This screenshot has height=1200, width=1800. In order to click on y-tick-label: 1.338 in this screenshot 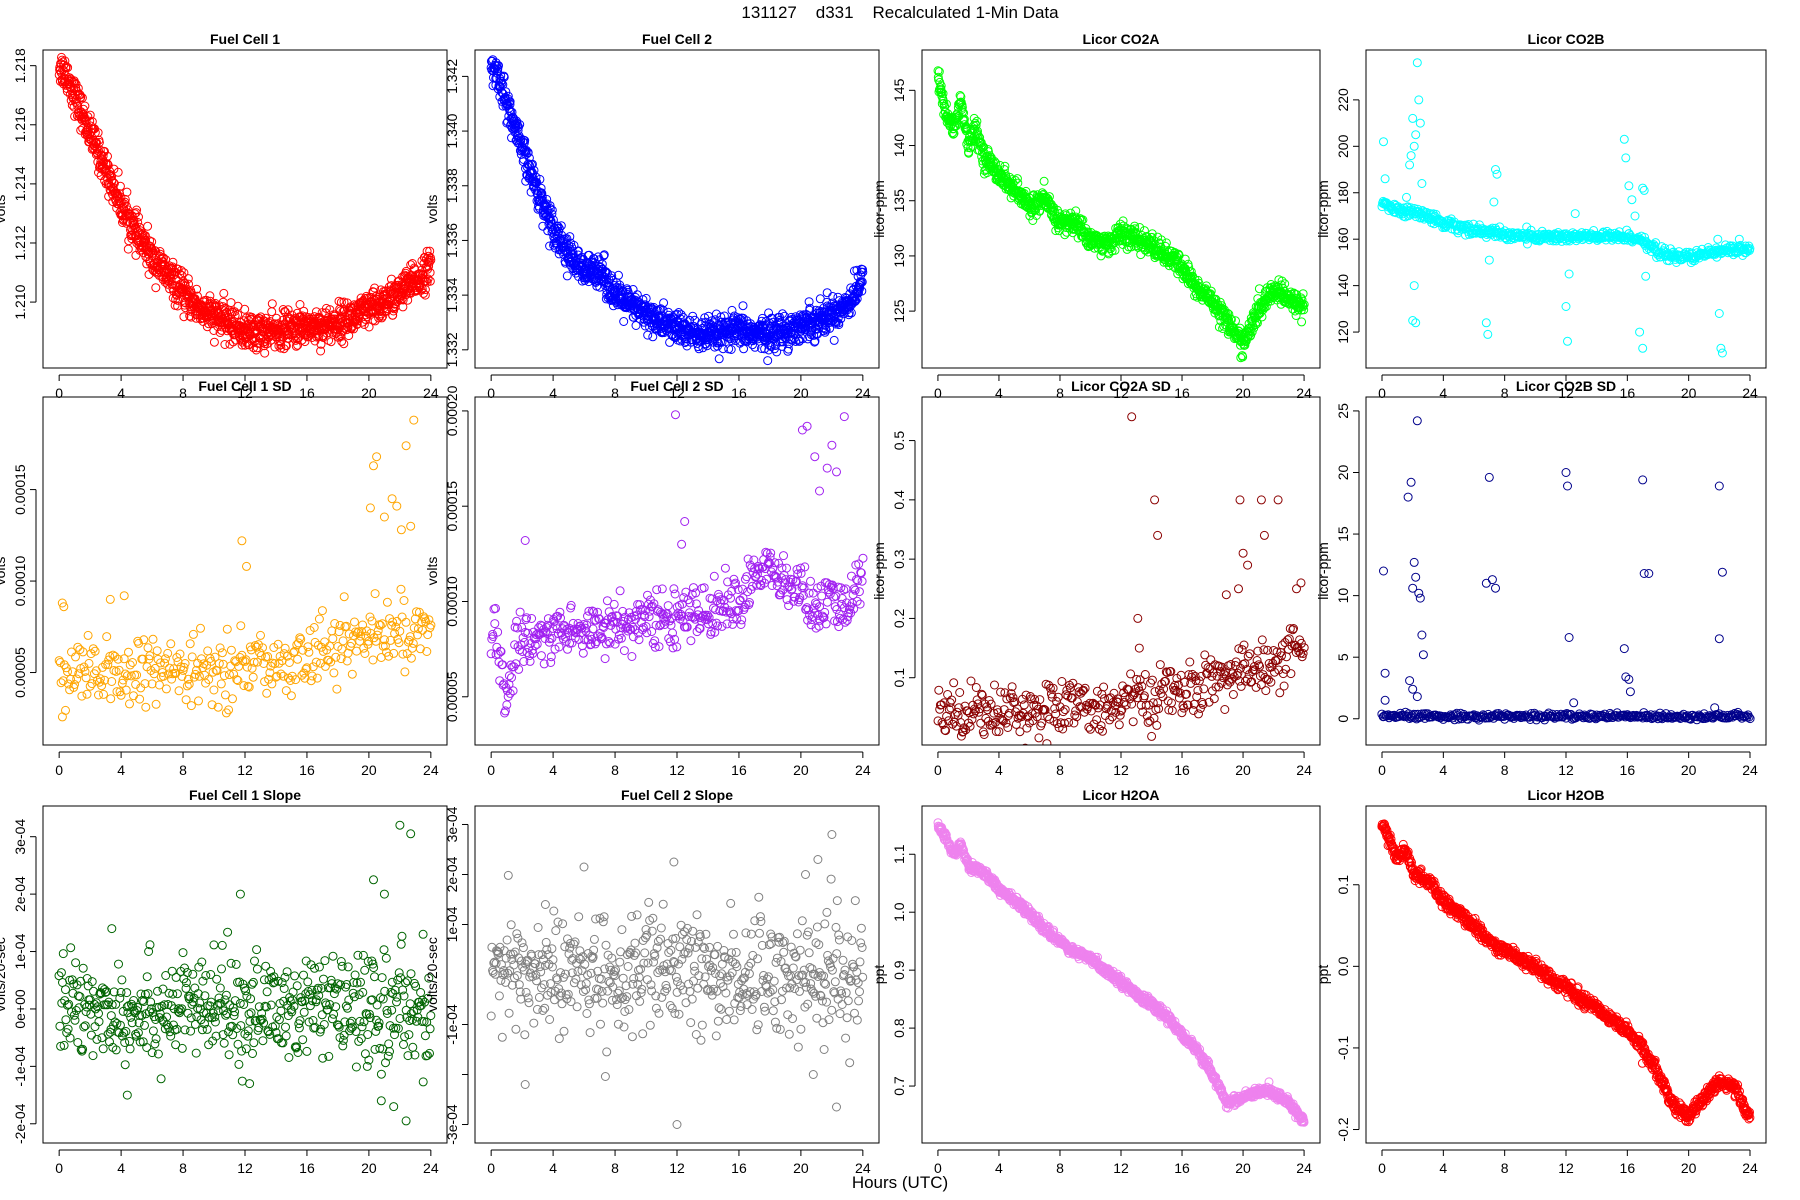, I will do `click(452, 185)`.